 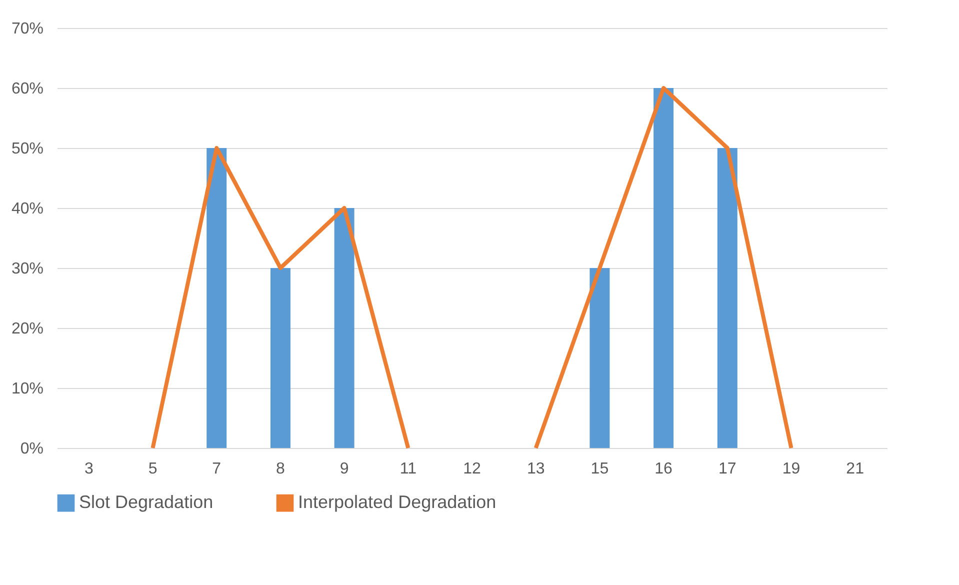 I want to click on x-tick-label: 7, so click(x=217, y=469).